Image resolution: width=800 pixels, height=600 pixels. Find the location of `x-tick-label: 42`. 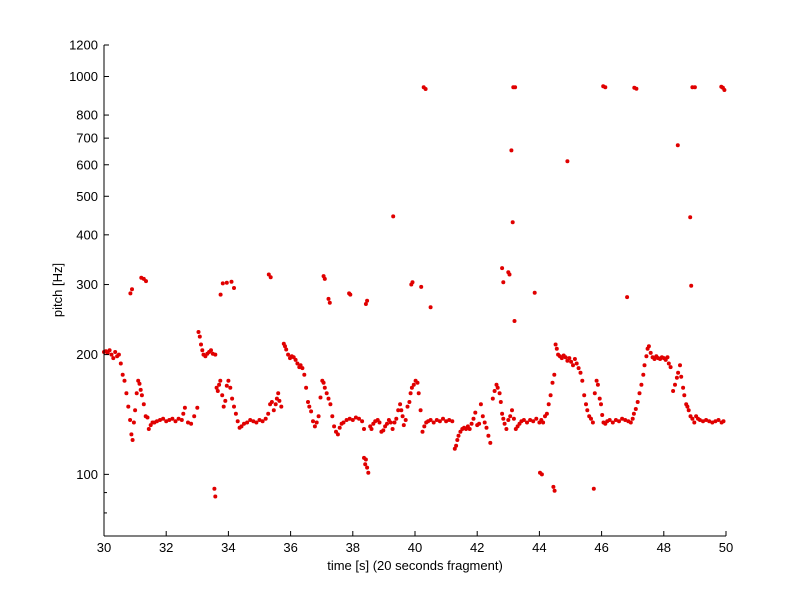

x-tick-label: 42 is located at coordinates (477, 547).